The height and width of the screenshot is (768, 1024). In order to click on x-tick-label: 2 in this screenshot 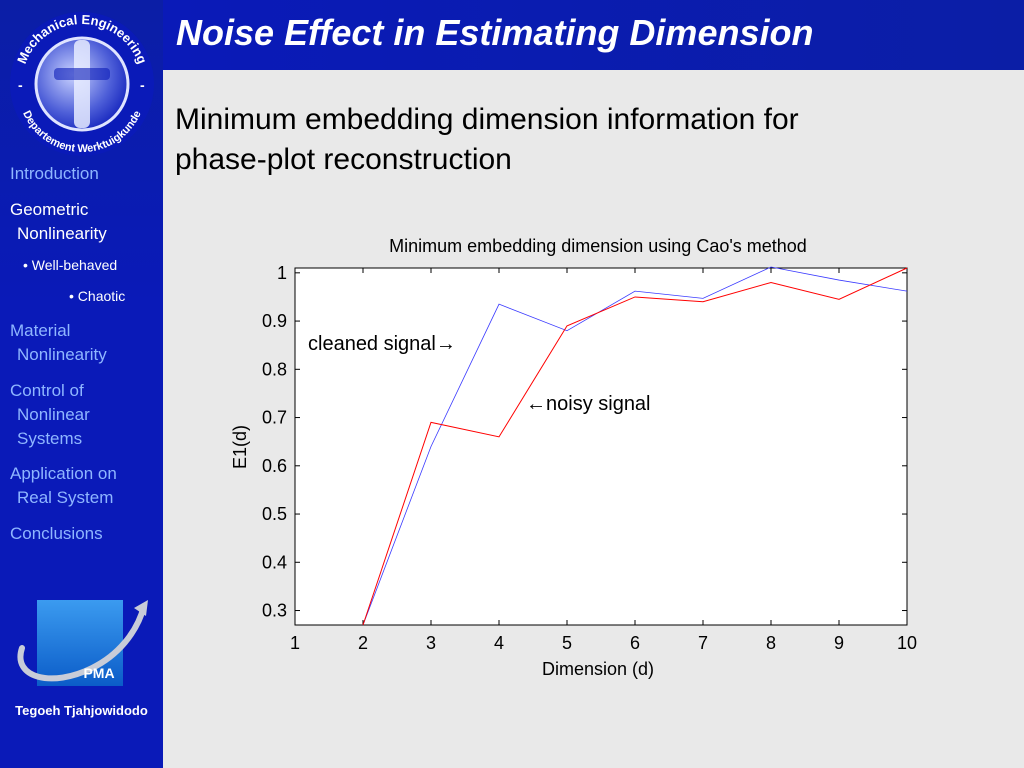, I will do `click(363, 643)`.